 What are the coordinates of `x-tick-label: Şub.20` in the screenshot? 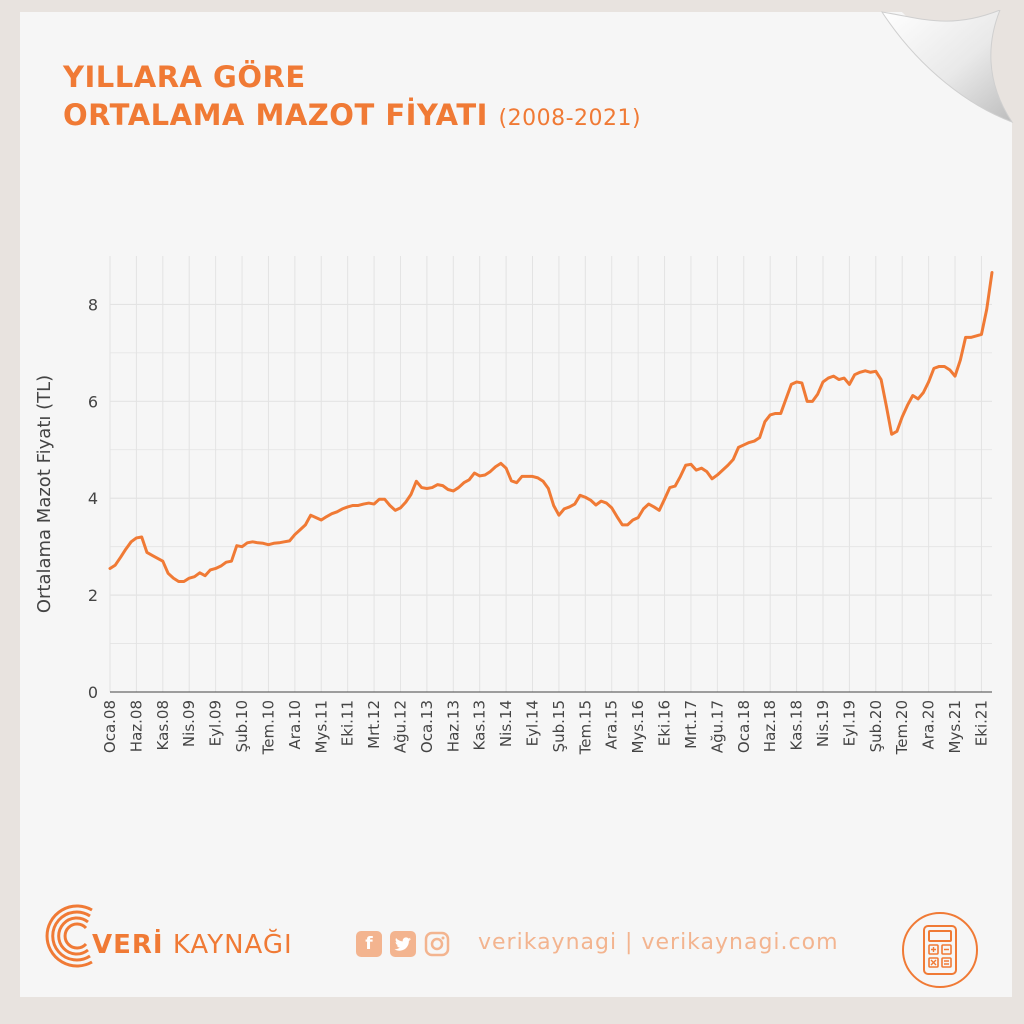 It's located at (876, 726).